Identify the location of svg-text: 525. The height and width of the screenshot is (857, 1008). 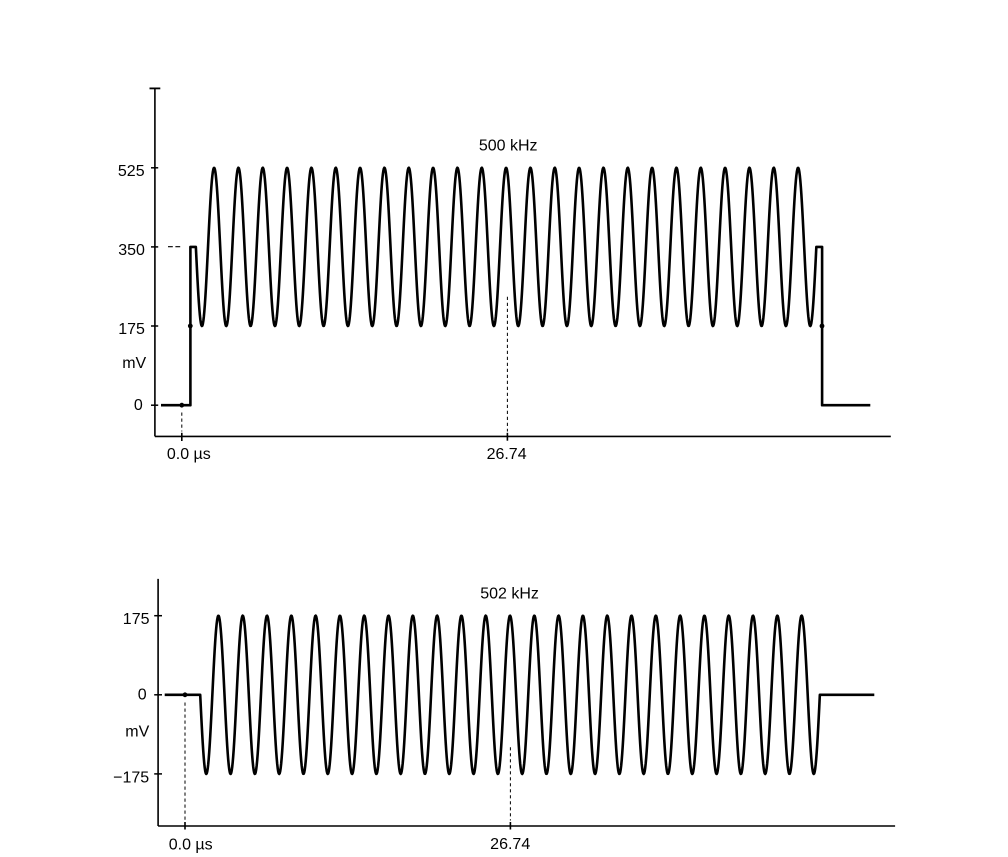
(131, 171).